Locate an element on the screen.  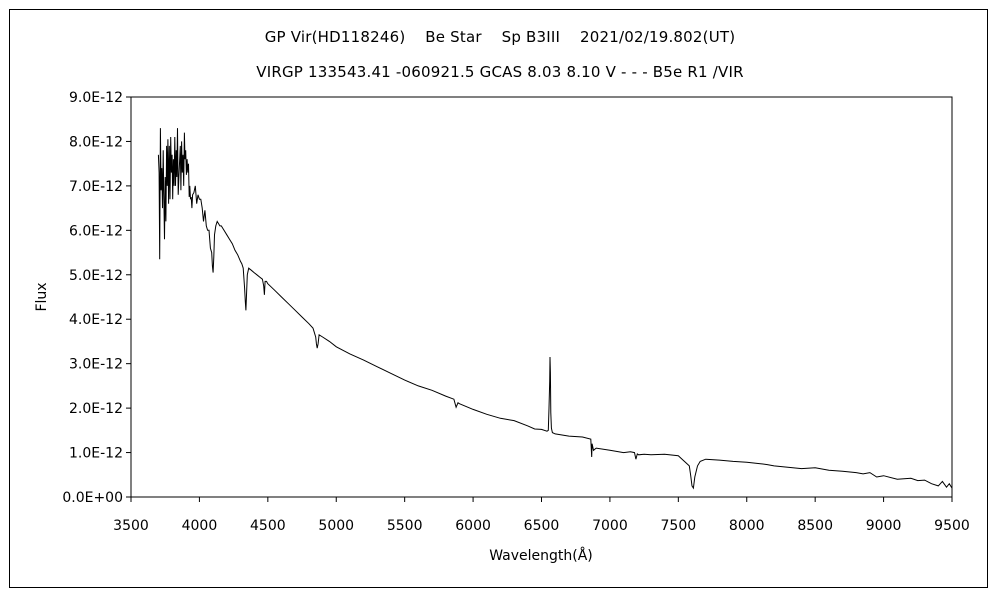
y-tick-label: 4.0E-12 is located at coordinates (96, 320).